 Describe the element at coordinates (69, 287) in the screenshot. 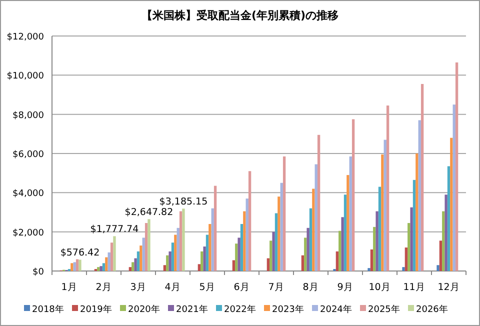

I see `x-tick-label: 1月` at that location.